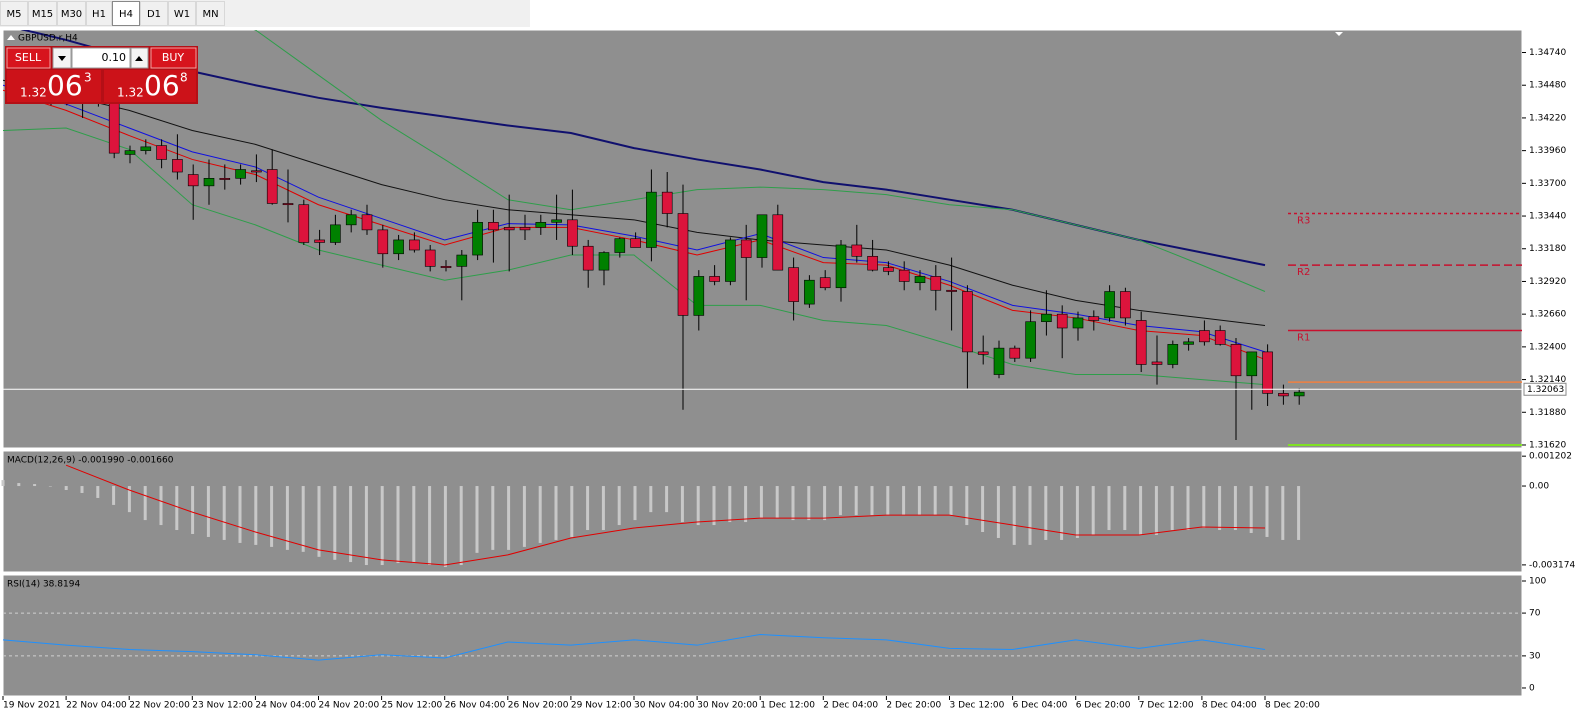  I want to click on buy-label: BUY, so click(173, 57).